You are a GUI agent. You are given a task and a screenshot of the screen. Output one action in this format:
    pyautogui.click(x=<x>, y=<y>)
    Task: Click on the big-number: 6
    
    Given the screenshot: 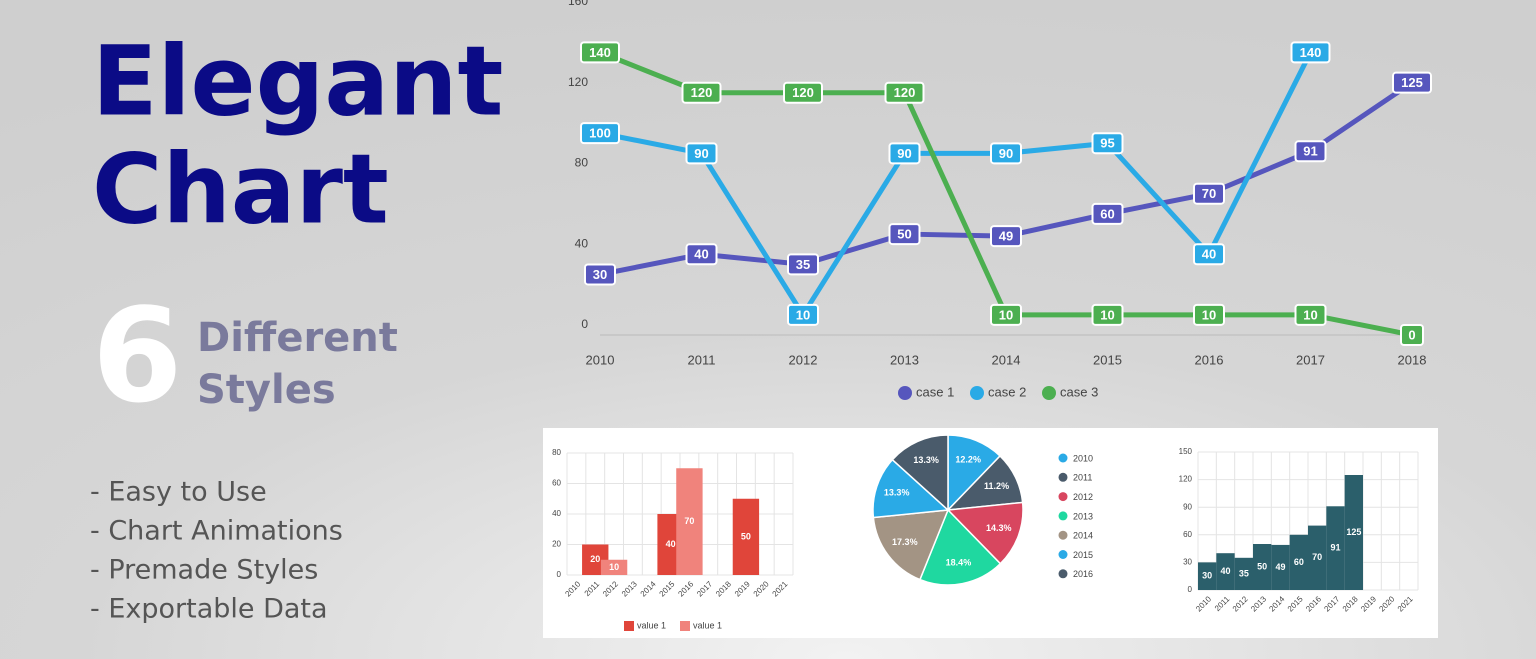 What is the action you would take?
    pyautogui.click(x=137, y=356)
    